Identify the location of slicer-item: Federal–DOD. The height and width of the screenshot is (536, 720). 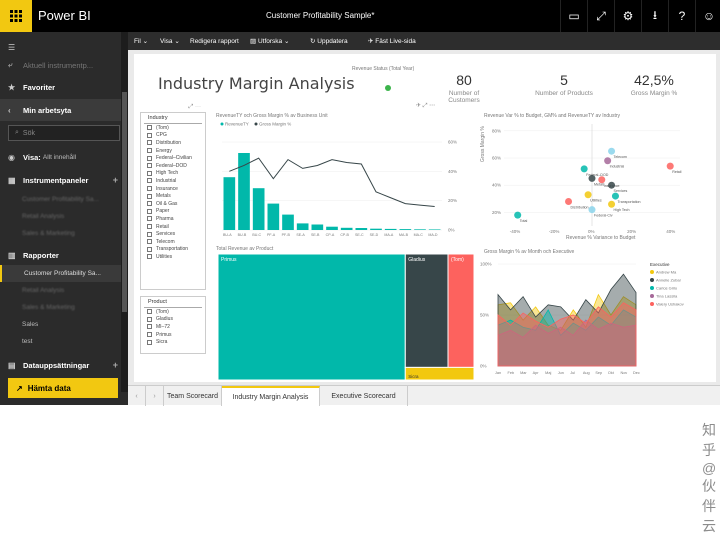
(173, 166).